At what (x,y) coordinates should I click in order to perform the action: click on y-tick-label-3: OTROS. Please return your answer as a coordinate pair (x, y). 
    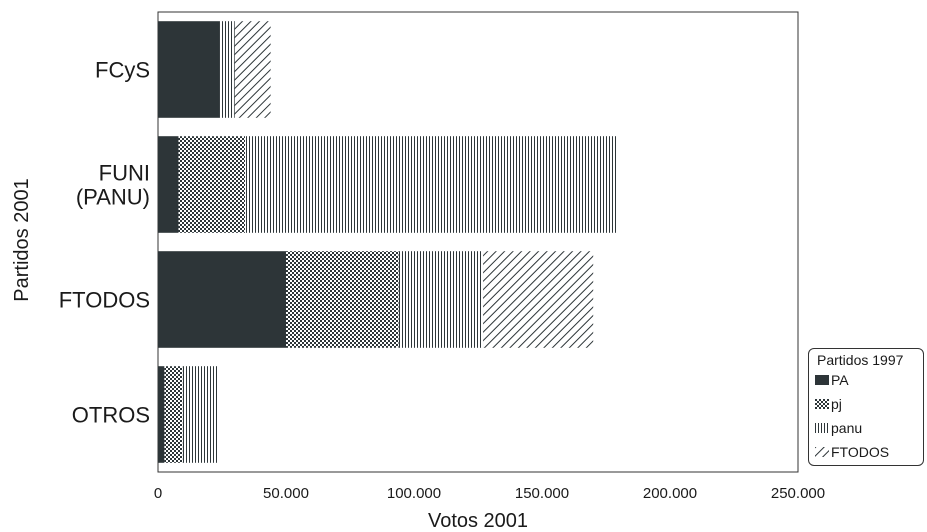
    Looking at the image, I should click on (111, 415).